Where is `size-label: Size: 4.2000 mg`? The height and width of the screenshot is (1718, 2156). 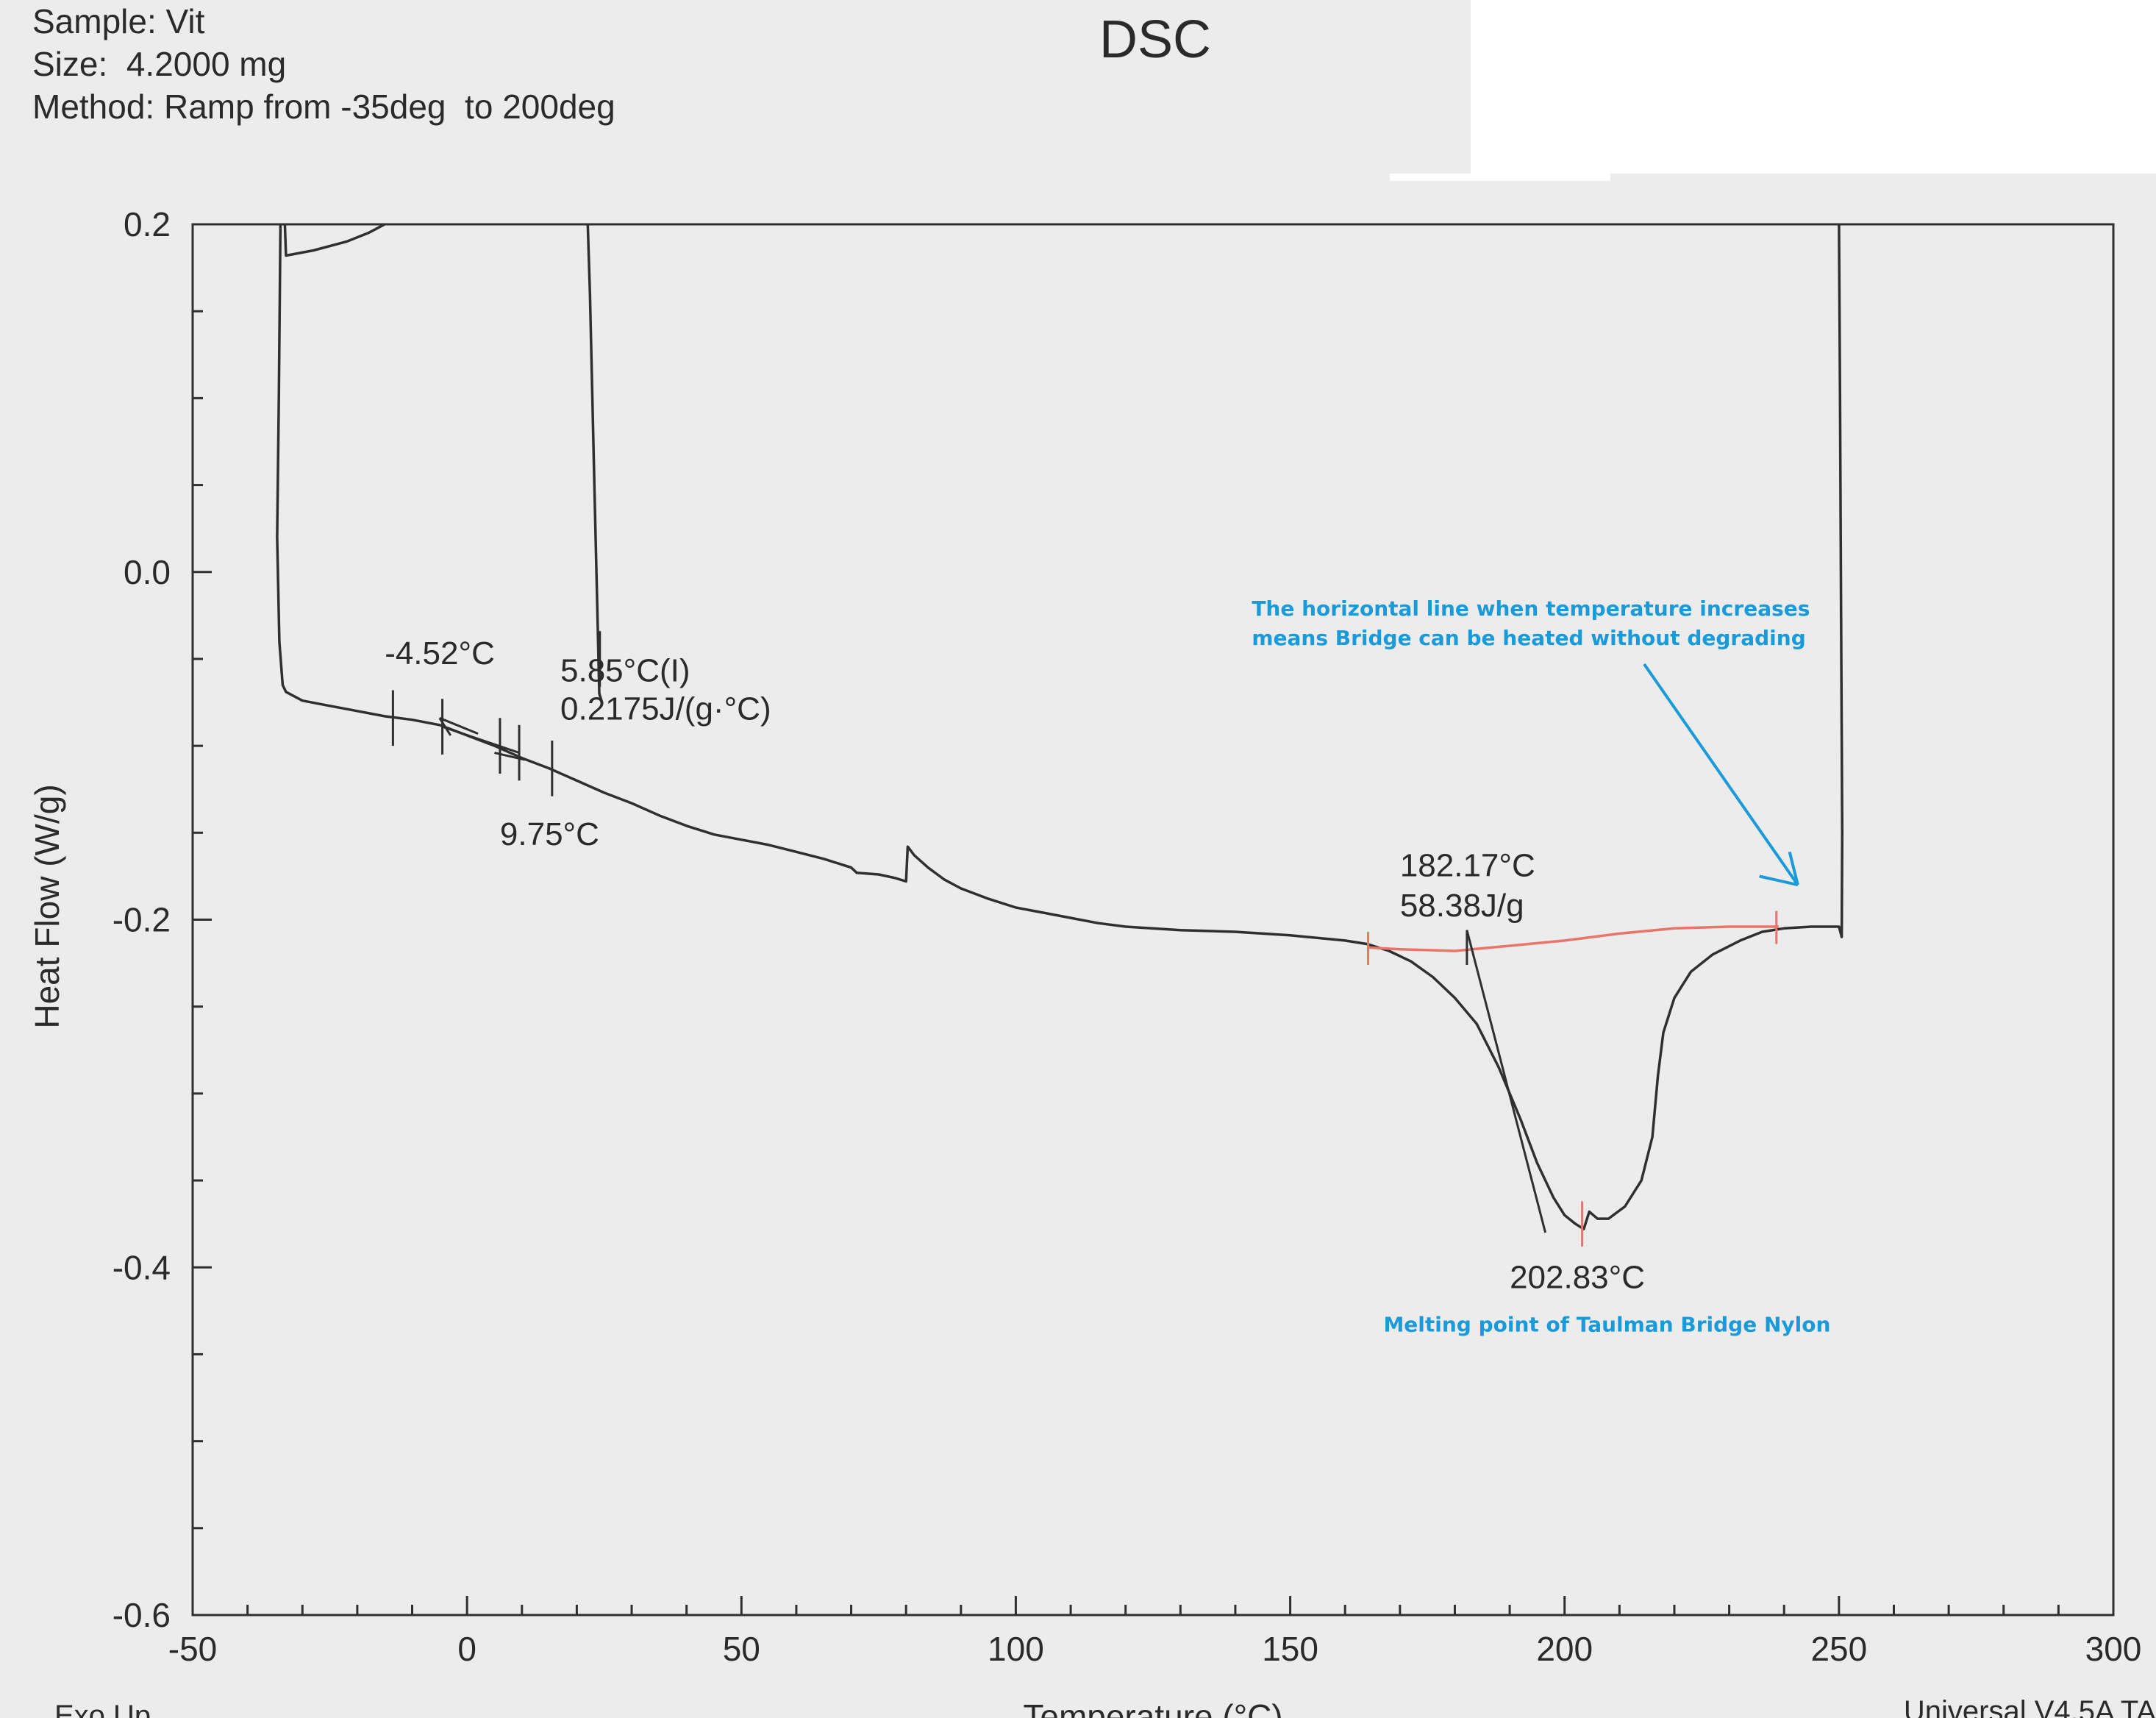
size-label: Size: 4.2000 mg is located at coordinates (159, 64).